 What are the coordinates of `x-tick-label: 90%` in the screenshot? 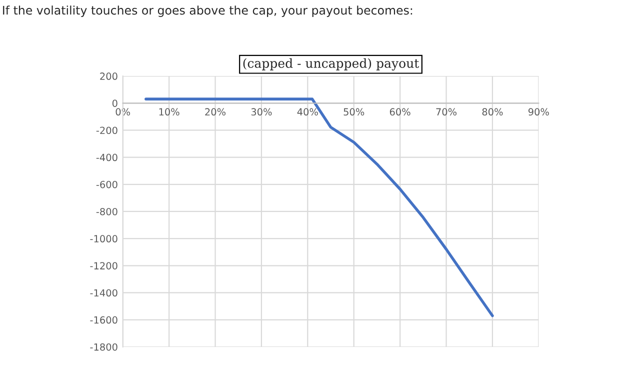 It's located at (538, 112).